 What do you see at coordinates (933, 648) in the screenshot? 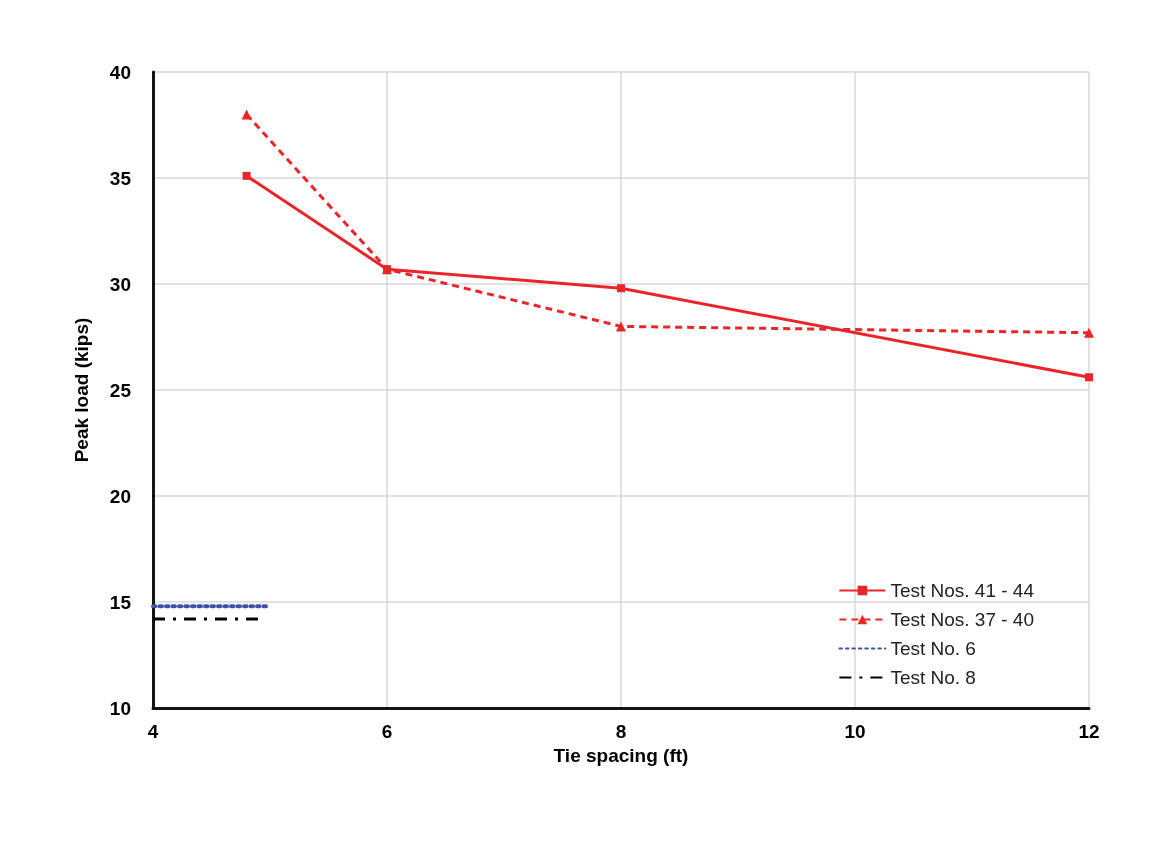
I see `legend-label: Test No. 6` at bounding box center [933, 648].